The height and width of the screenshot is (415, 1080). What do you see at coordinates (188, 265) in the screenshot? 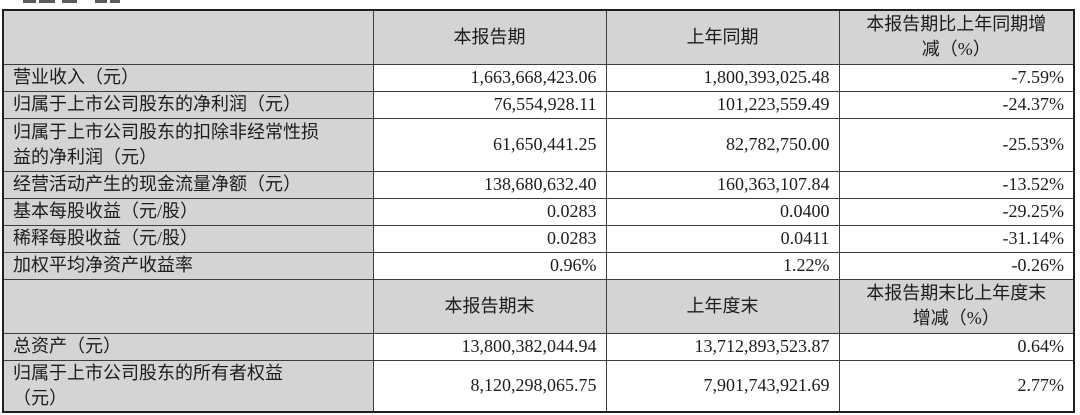
I see `row-label: 加权平均净资产收益率` at bounding box center [188, 265].